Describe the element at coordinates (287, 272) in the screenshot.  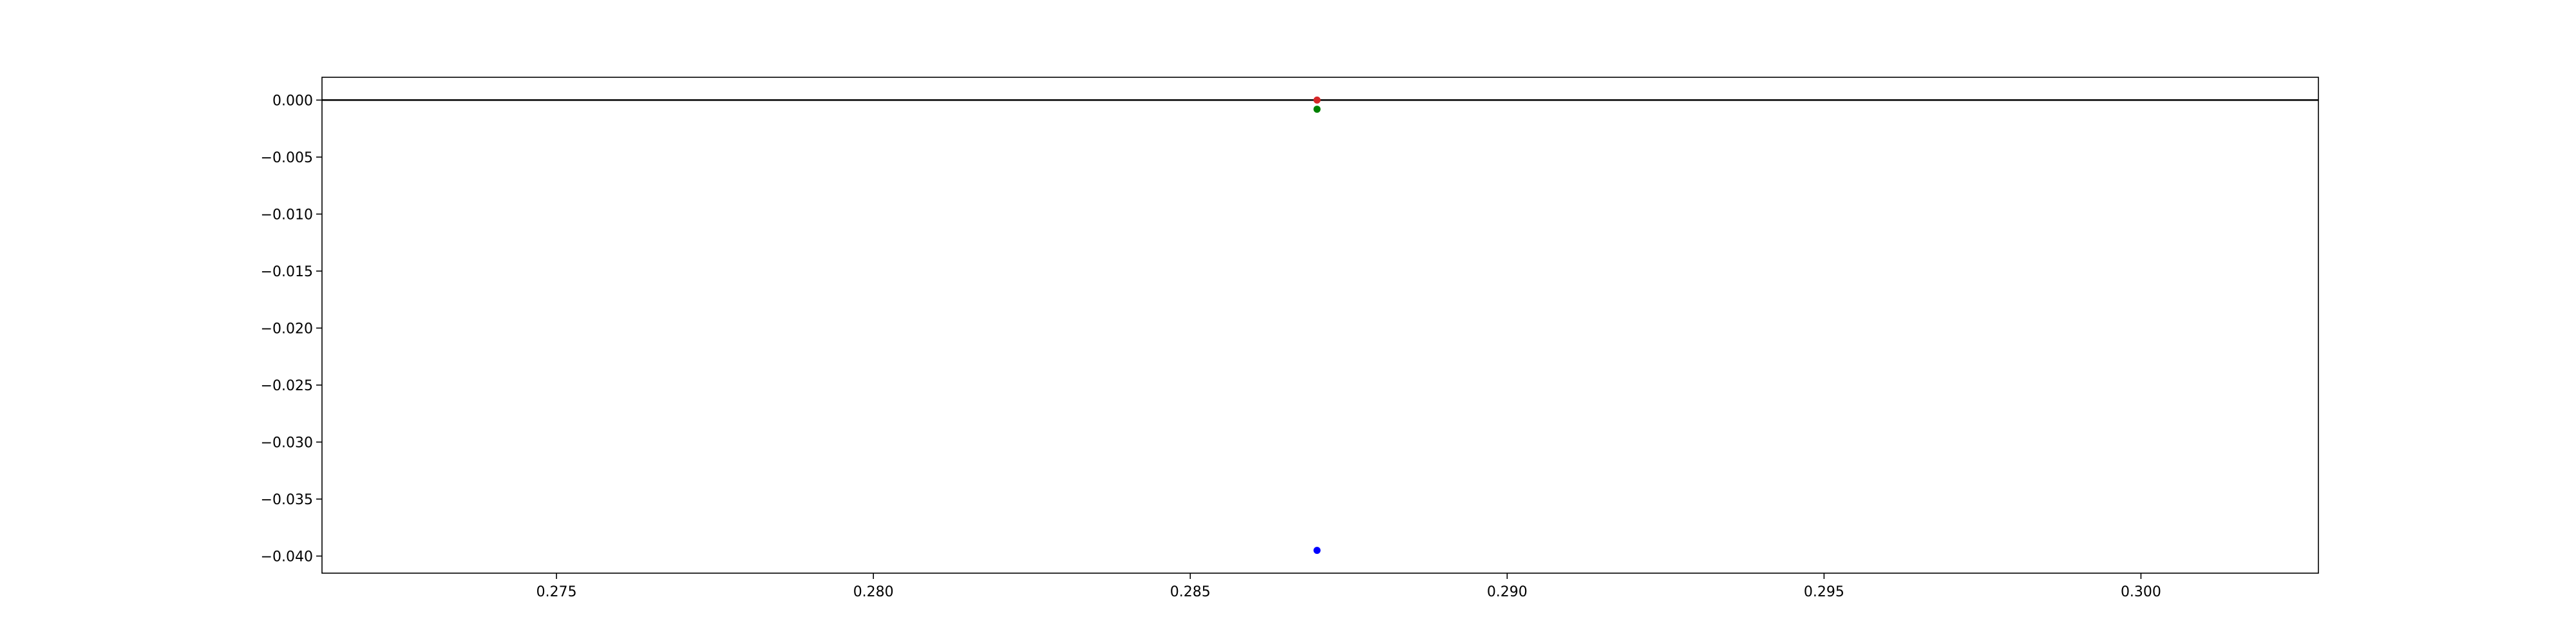
I see `y-tick-label: −0.015` at that location.